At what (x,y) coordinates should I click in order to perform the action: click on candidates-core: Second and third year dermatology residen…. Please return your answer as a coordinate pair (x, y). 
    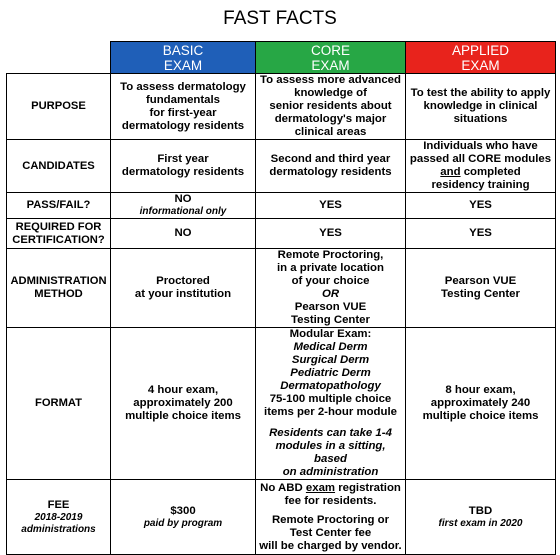
    Looking at the image, I should click on (330, 166).